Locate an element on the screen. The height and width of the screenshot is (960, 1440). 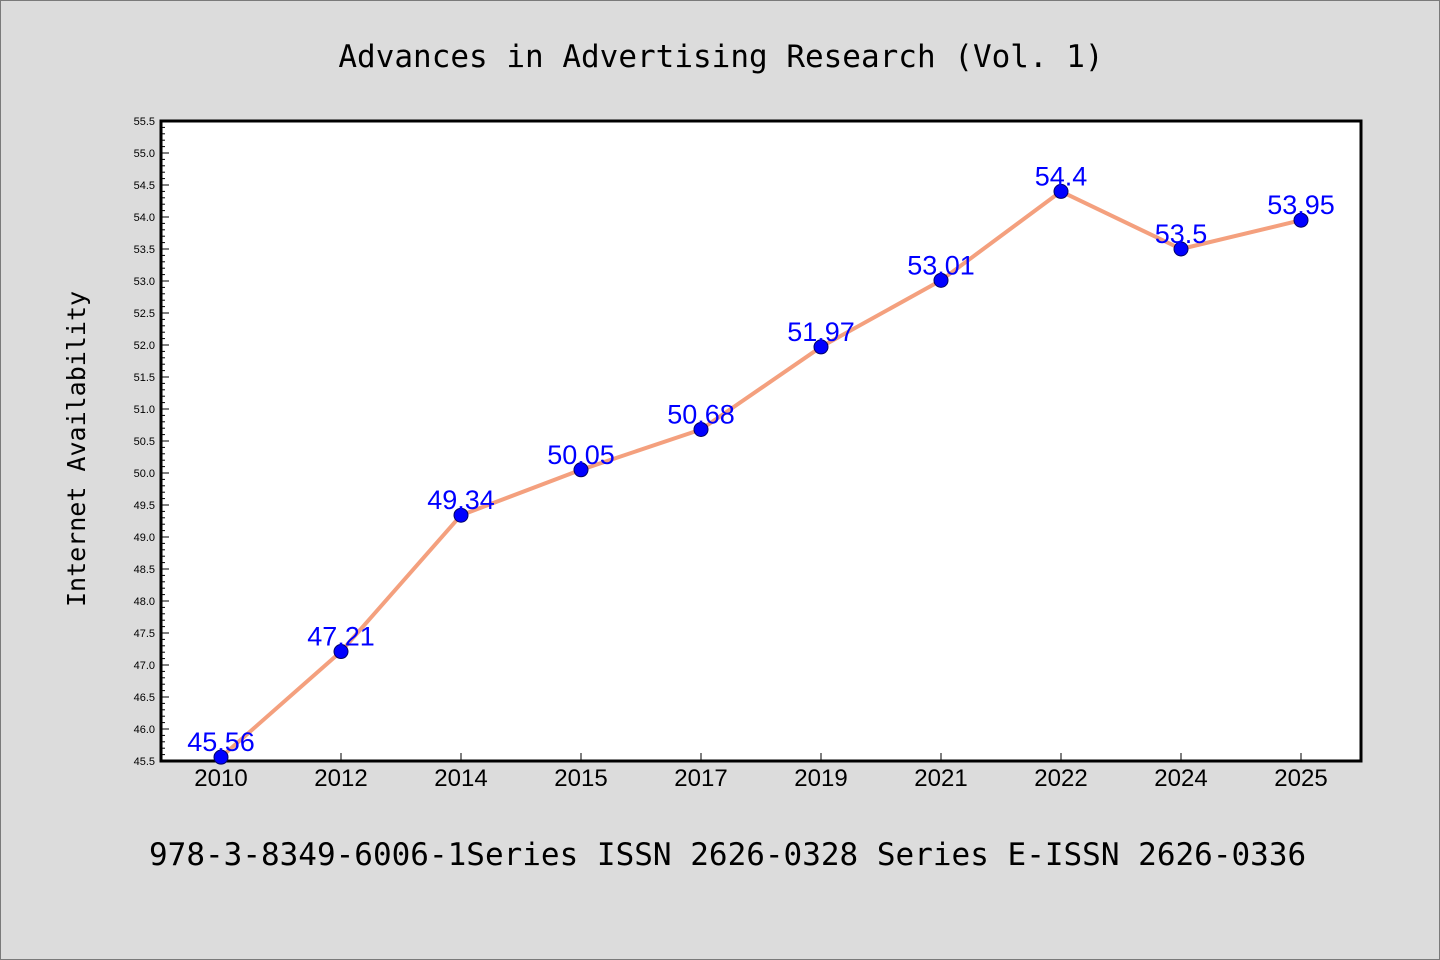
data-point-2025 is located at coordinates (1301, 220).